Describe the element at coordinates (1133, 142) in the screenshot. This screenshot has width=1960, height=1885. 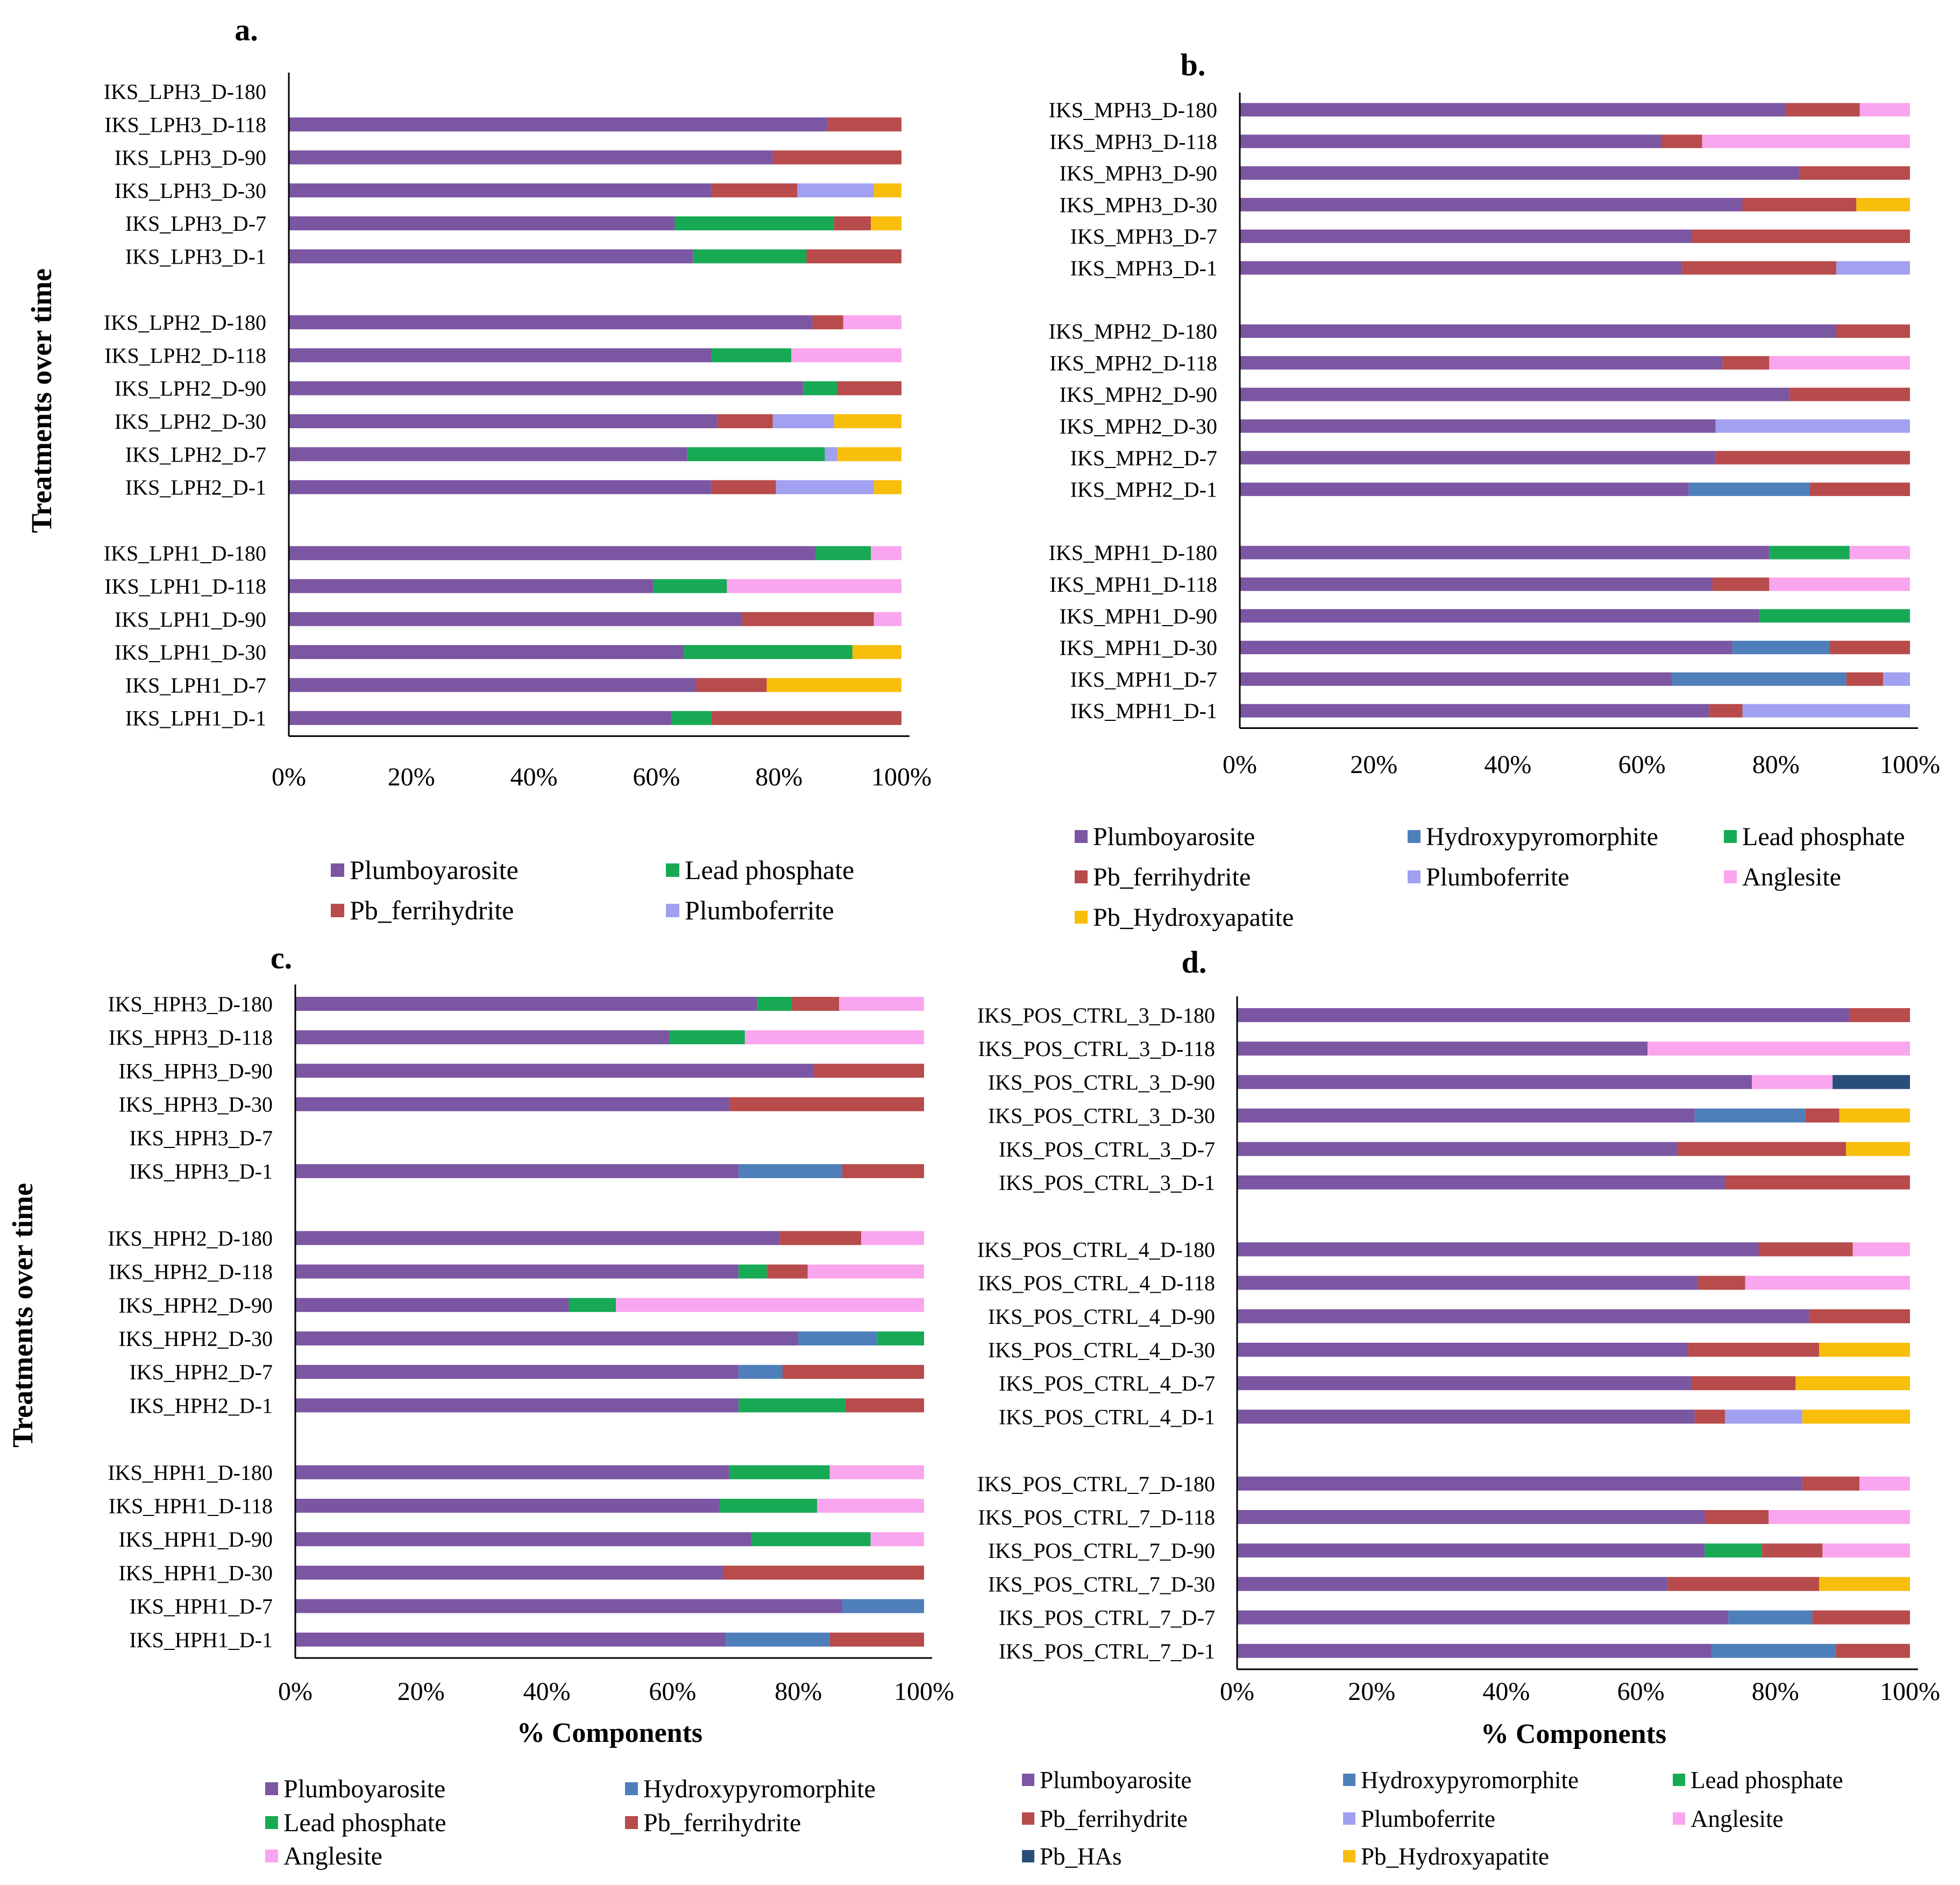
I see `category-label: IKS_MPH3_D-118` at that location.